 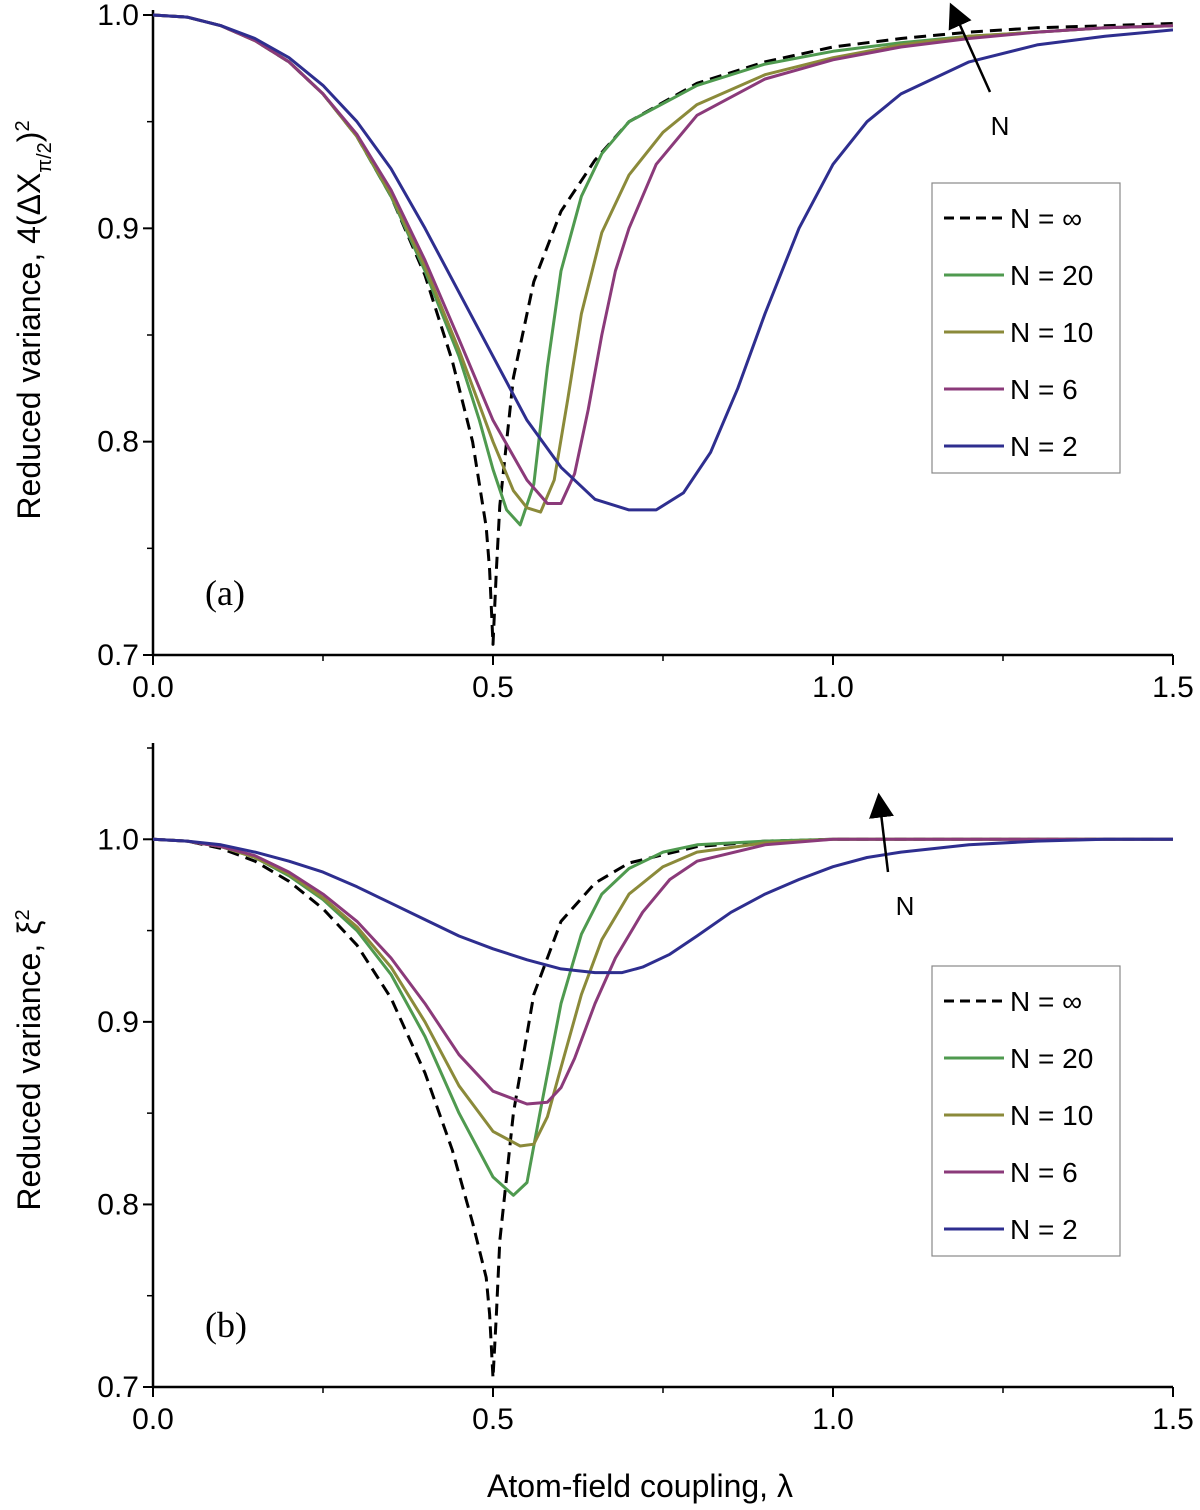 I want to click on panel-label: (b), so click(x=226, y=1325).